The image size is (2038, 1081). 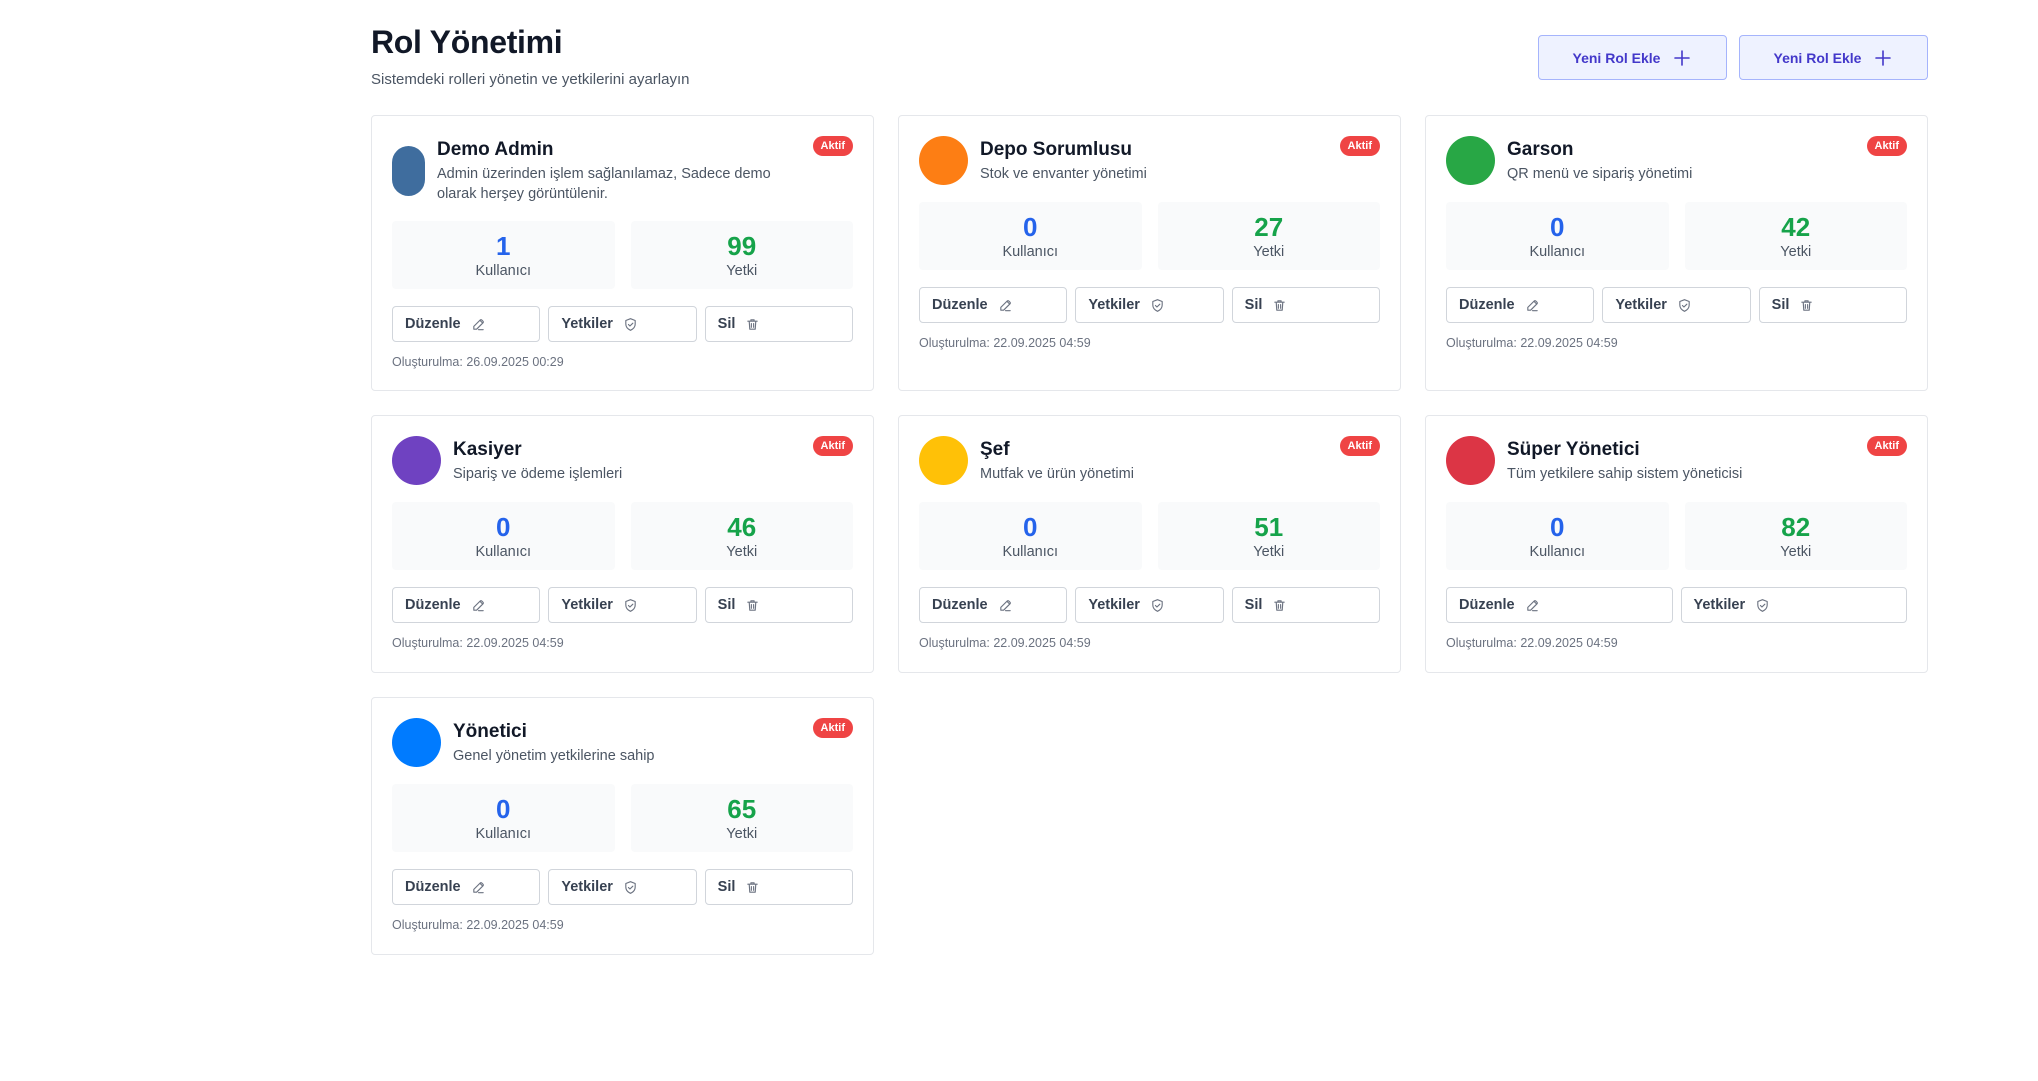 What do you see at coordinates (1269, 527) in the screenshot?
I see `permission-count-value: 51` at bounding box center [1269, 527].